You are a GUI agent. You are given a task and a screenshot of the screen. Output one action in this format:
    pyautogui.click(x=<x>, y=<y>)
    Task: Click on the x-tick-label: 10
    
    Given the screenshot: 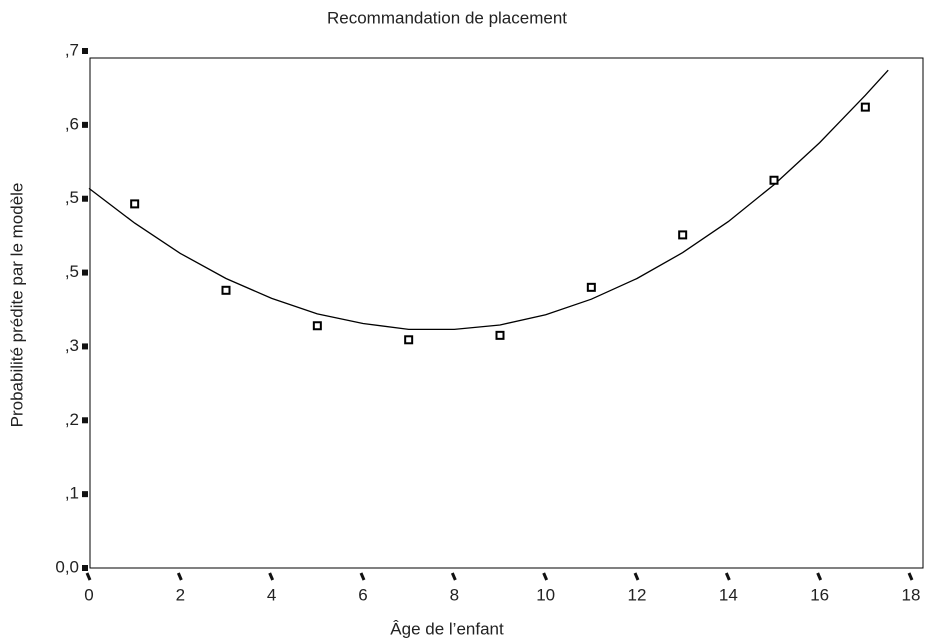 What is the action you would take?
    pyautogui.click(x=545, y=594)
    